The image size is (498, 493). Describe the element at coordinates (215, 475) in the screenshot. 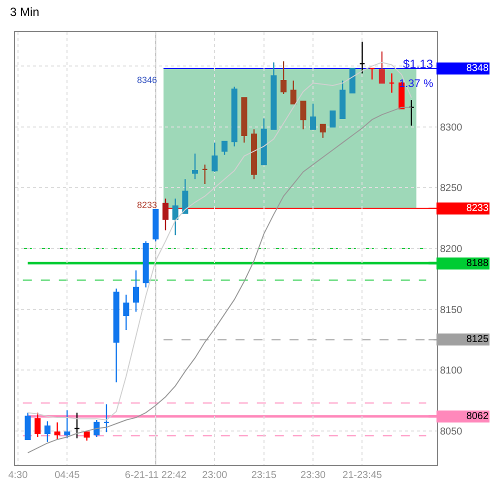

I see `x-tick-label: 23:00` at that location.